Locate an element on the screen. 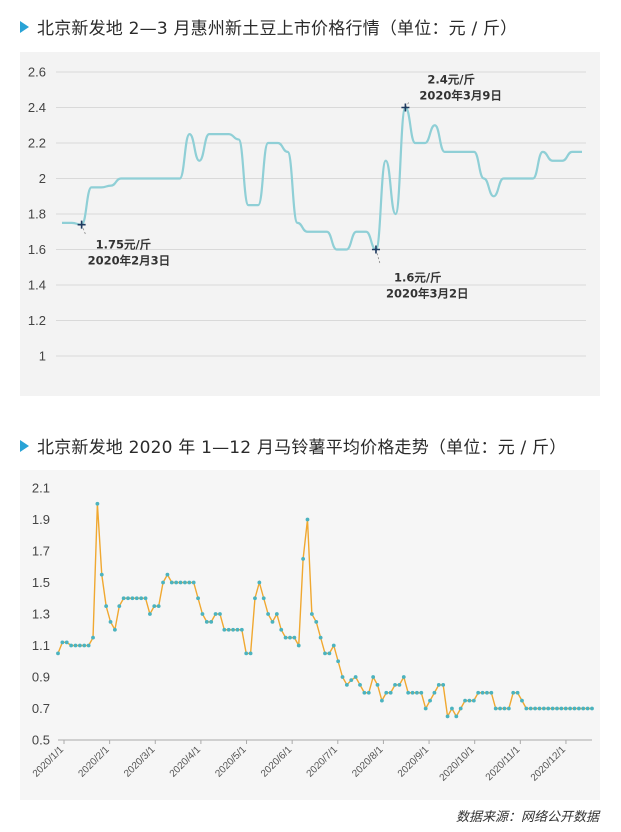  chart2-x-tick-label: 2020/12/1 is located at coordinates (549, 764).